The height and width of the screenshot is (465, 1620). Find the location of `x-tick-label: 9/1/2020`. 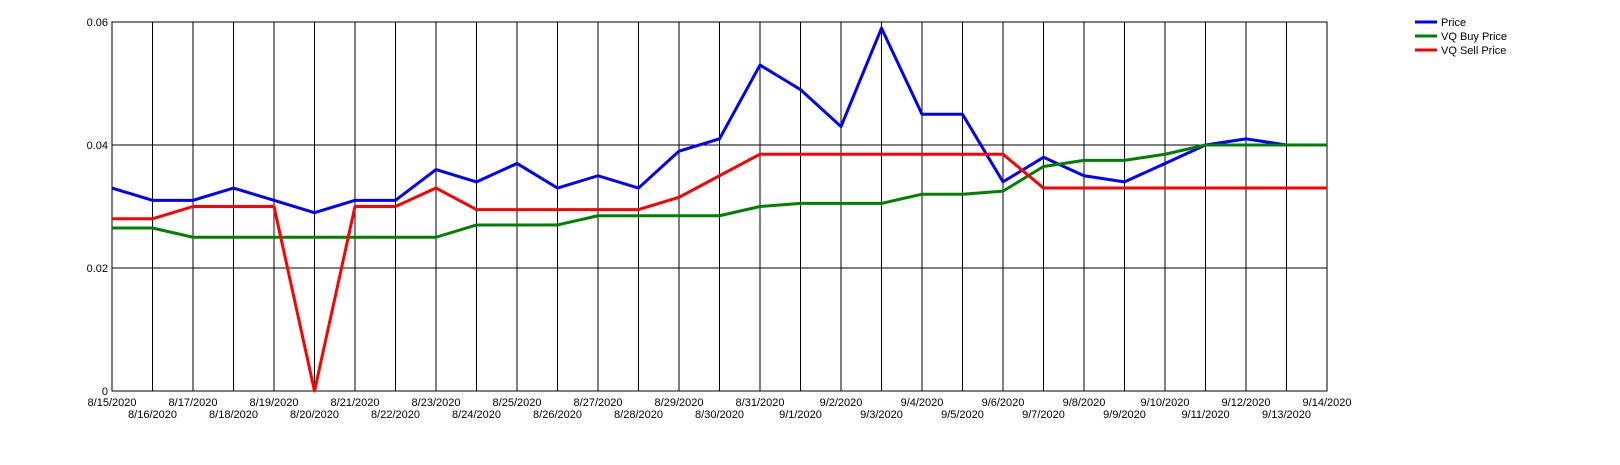

x-tick-label: 9/1/2020 is located at coordinates (800, 415).